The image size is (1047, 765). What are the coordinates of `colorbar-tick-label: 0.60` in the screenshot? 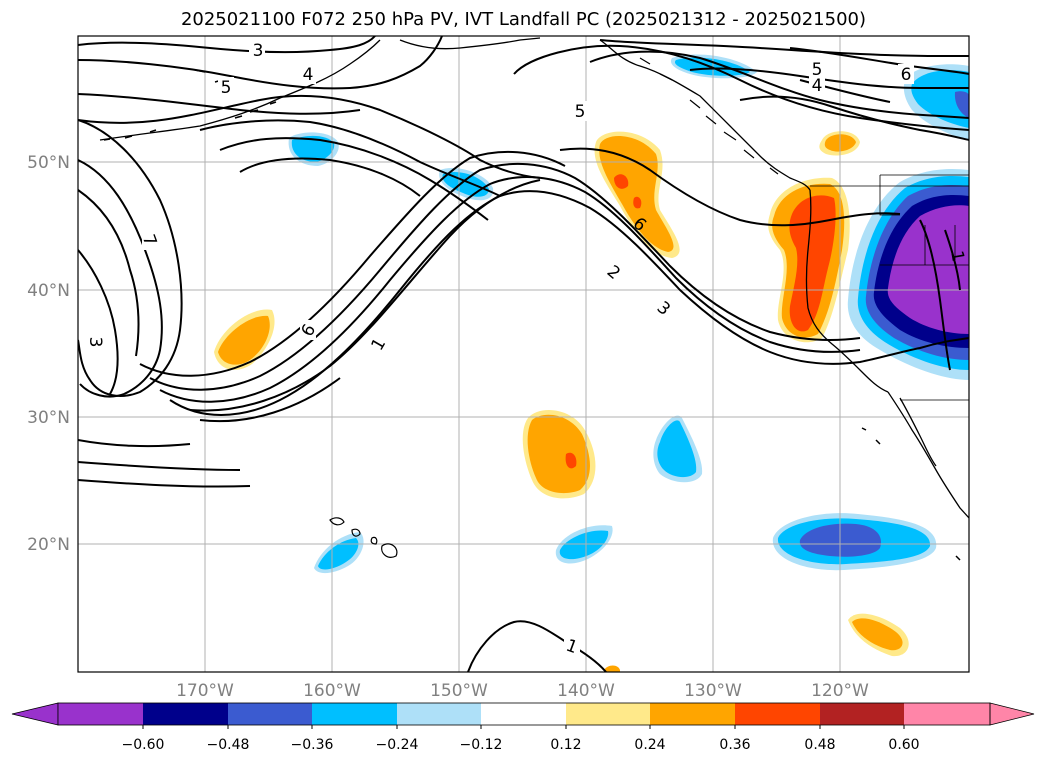 It's located at (903, 745).